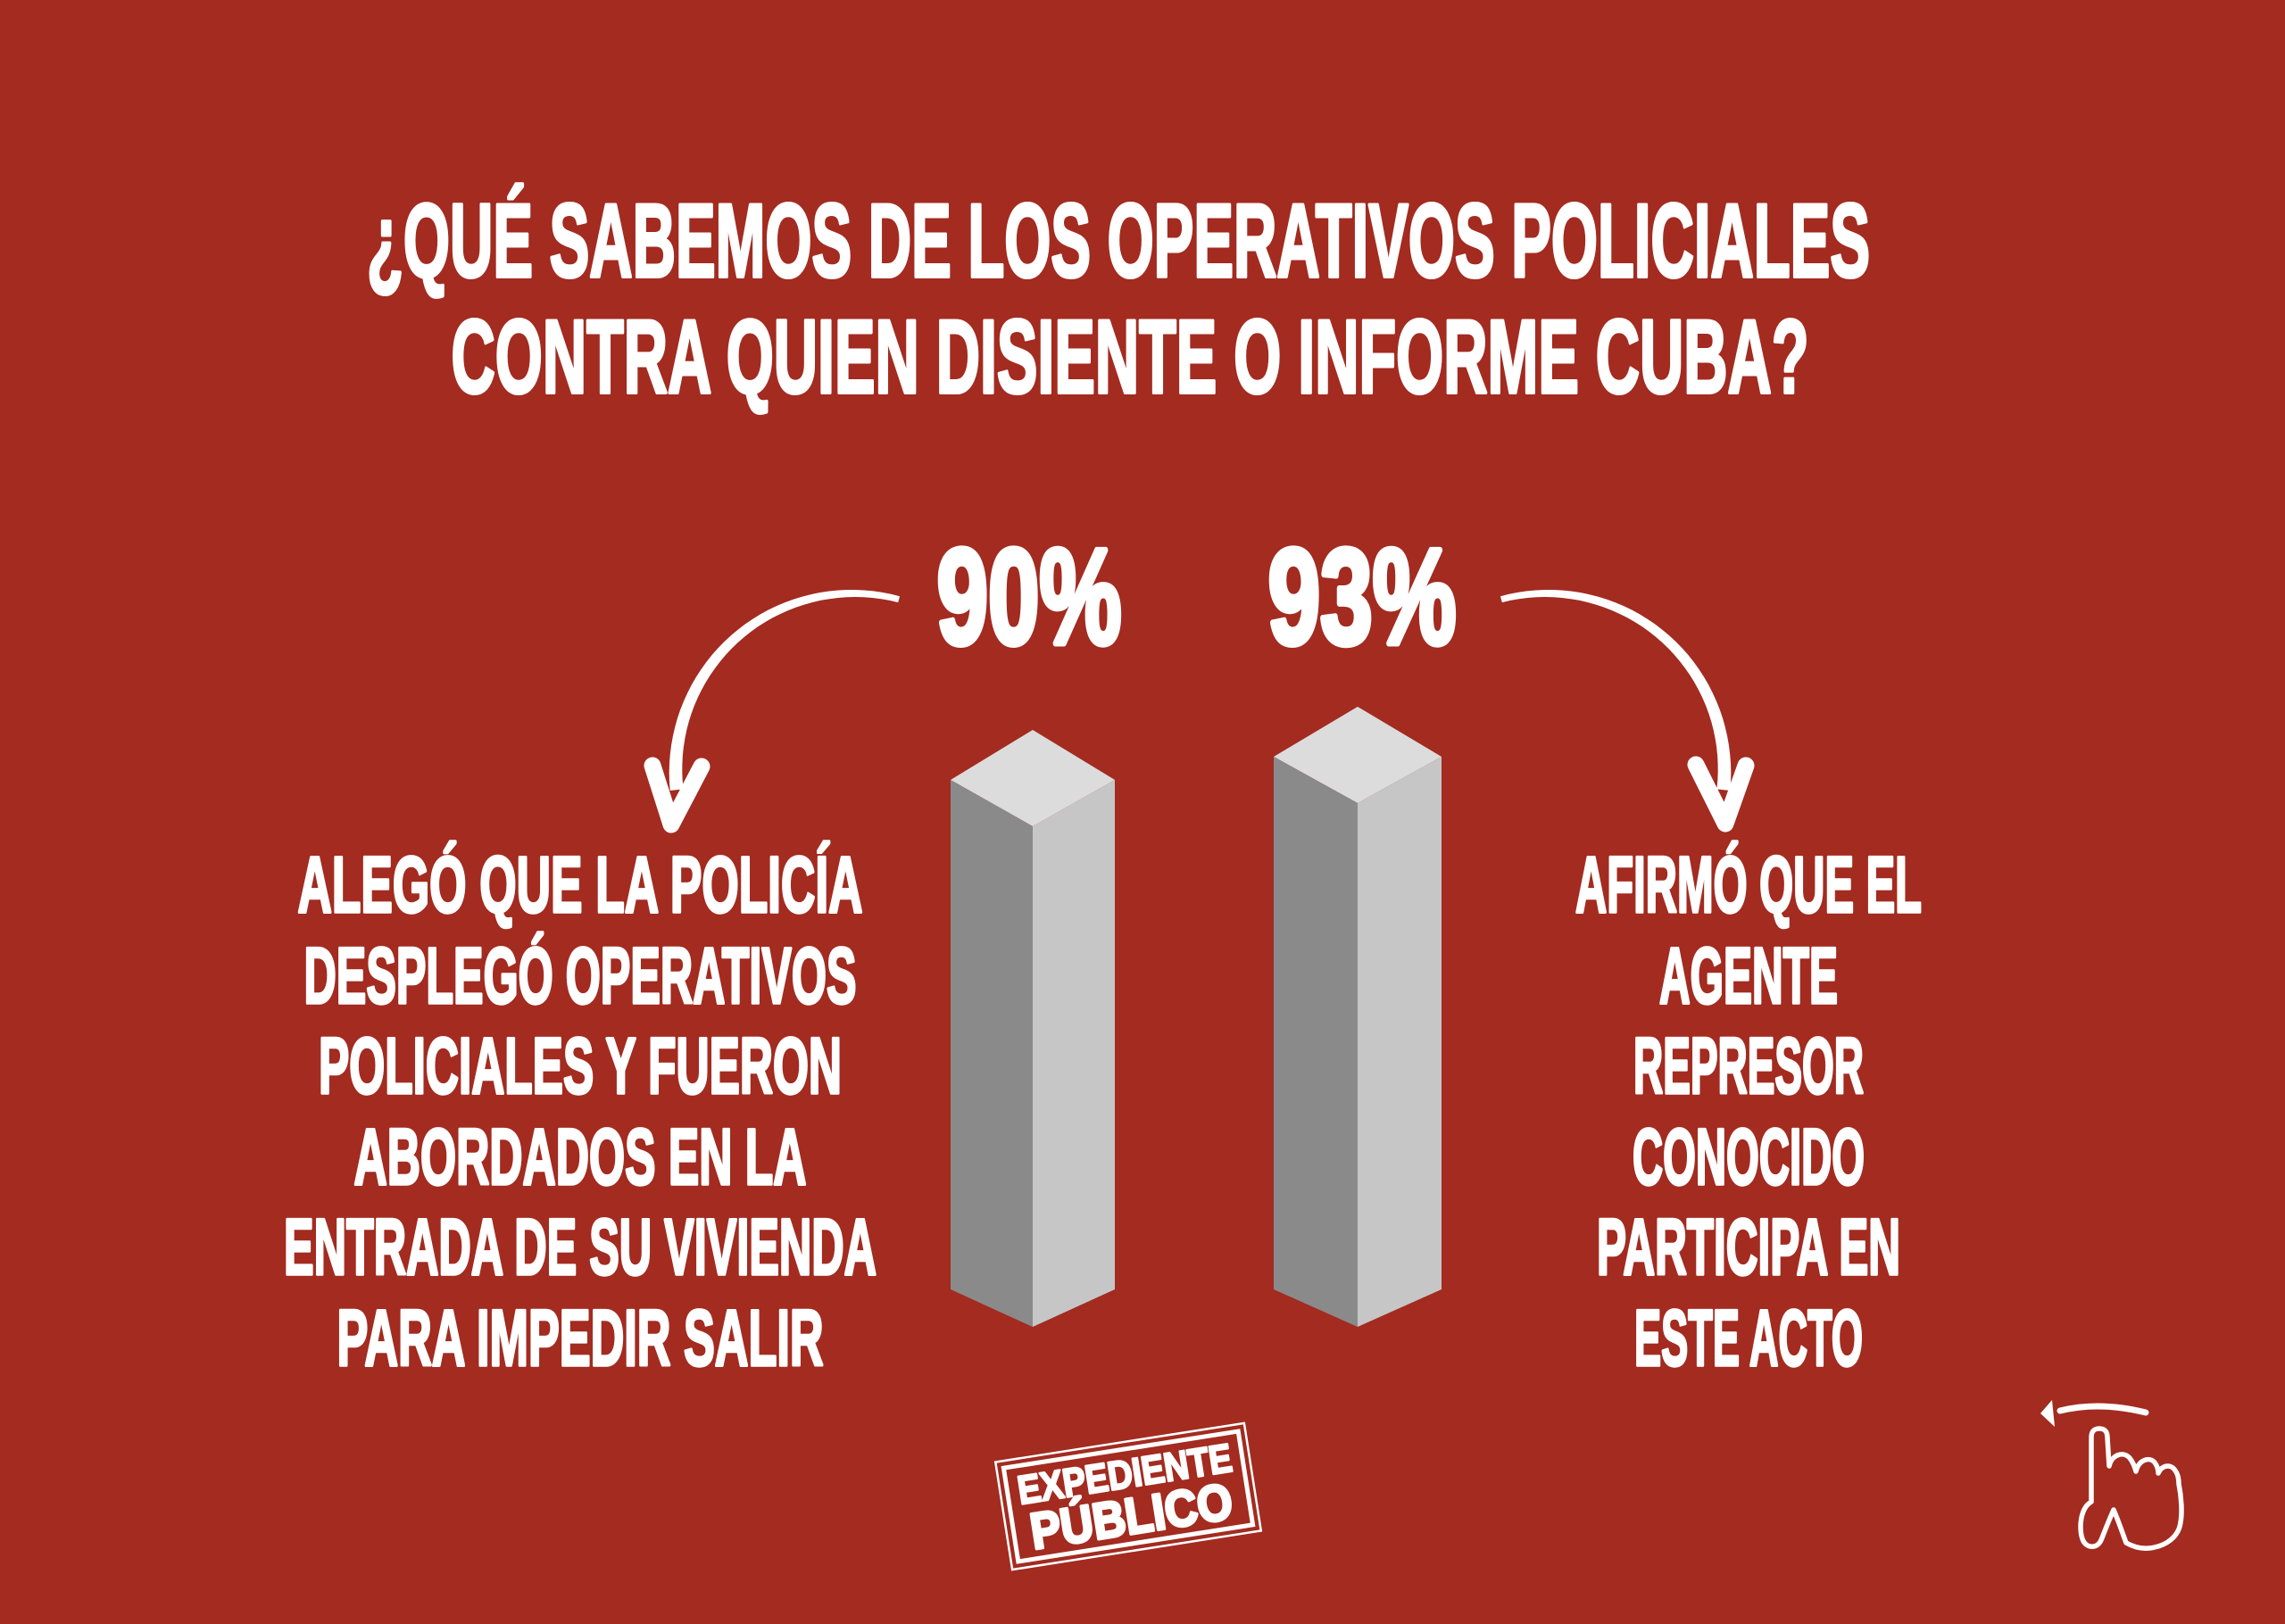 Image resolution: width=2285 pixels, height=1624 pixels. I want to click on svg-text: AFIRMÓ QUE EL, so click(1748, 884).